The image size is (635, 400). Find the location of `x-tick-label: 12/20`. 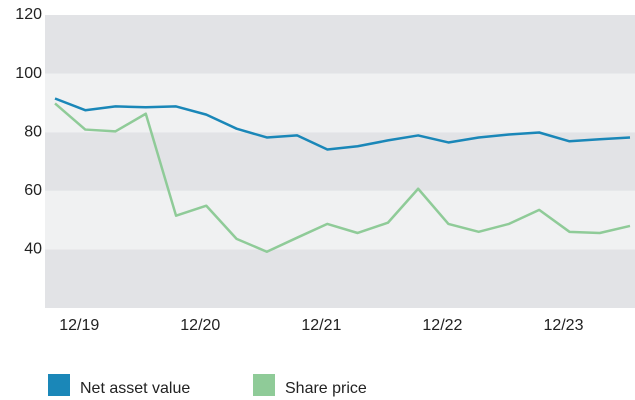

x-tick-label: 12/20 is located at coordinates (200, 325).